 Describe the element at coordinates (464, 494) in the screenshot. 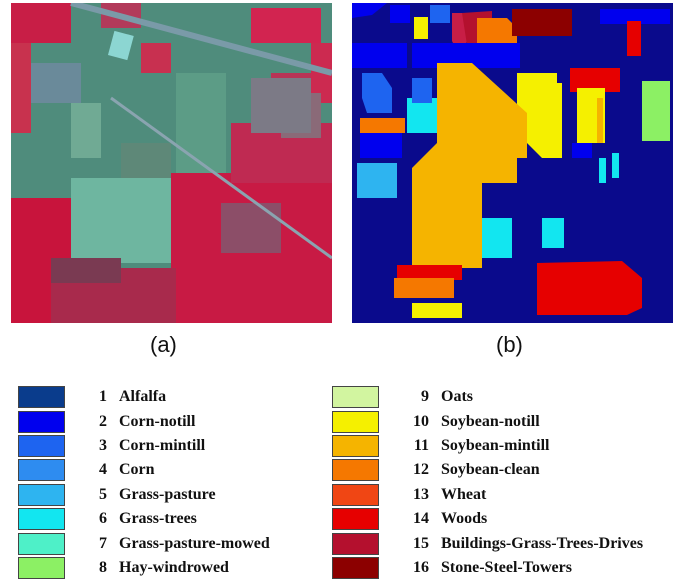

I see `legend-label: Wheat` at that location.